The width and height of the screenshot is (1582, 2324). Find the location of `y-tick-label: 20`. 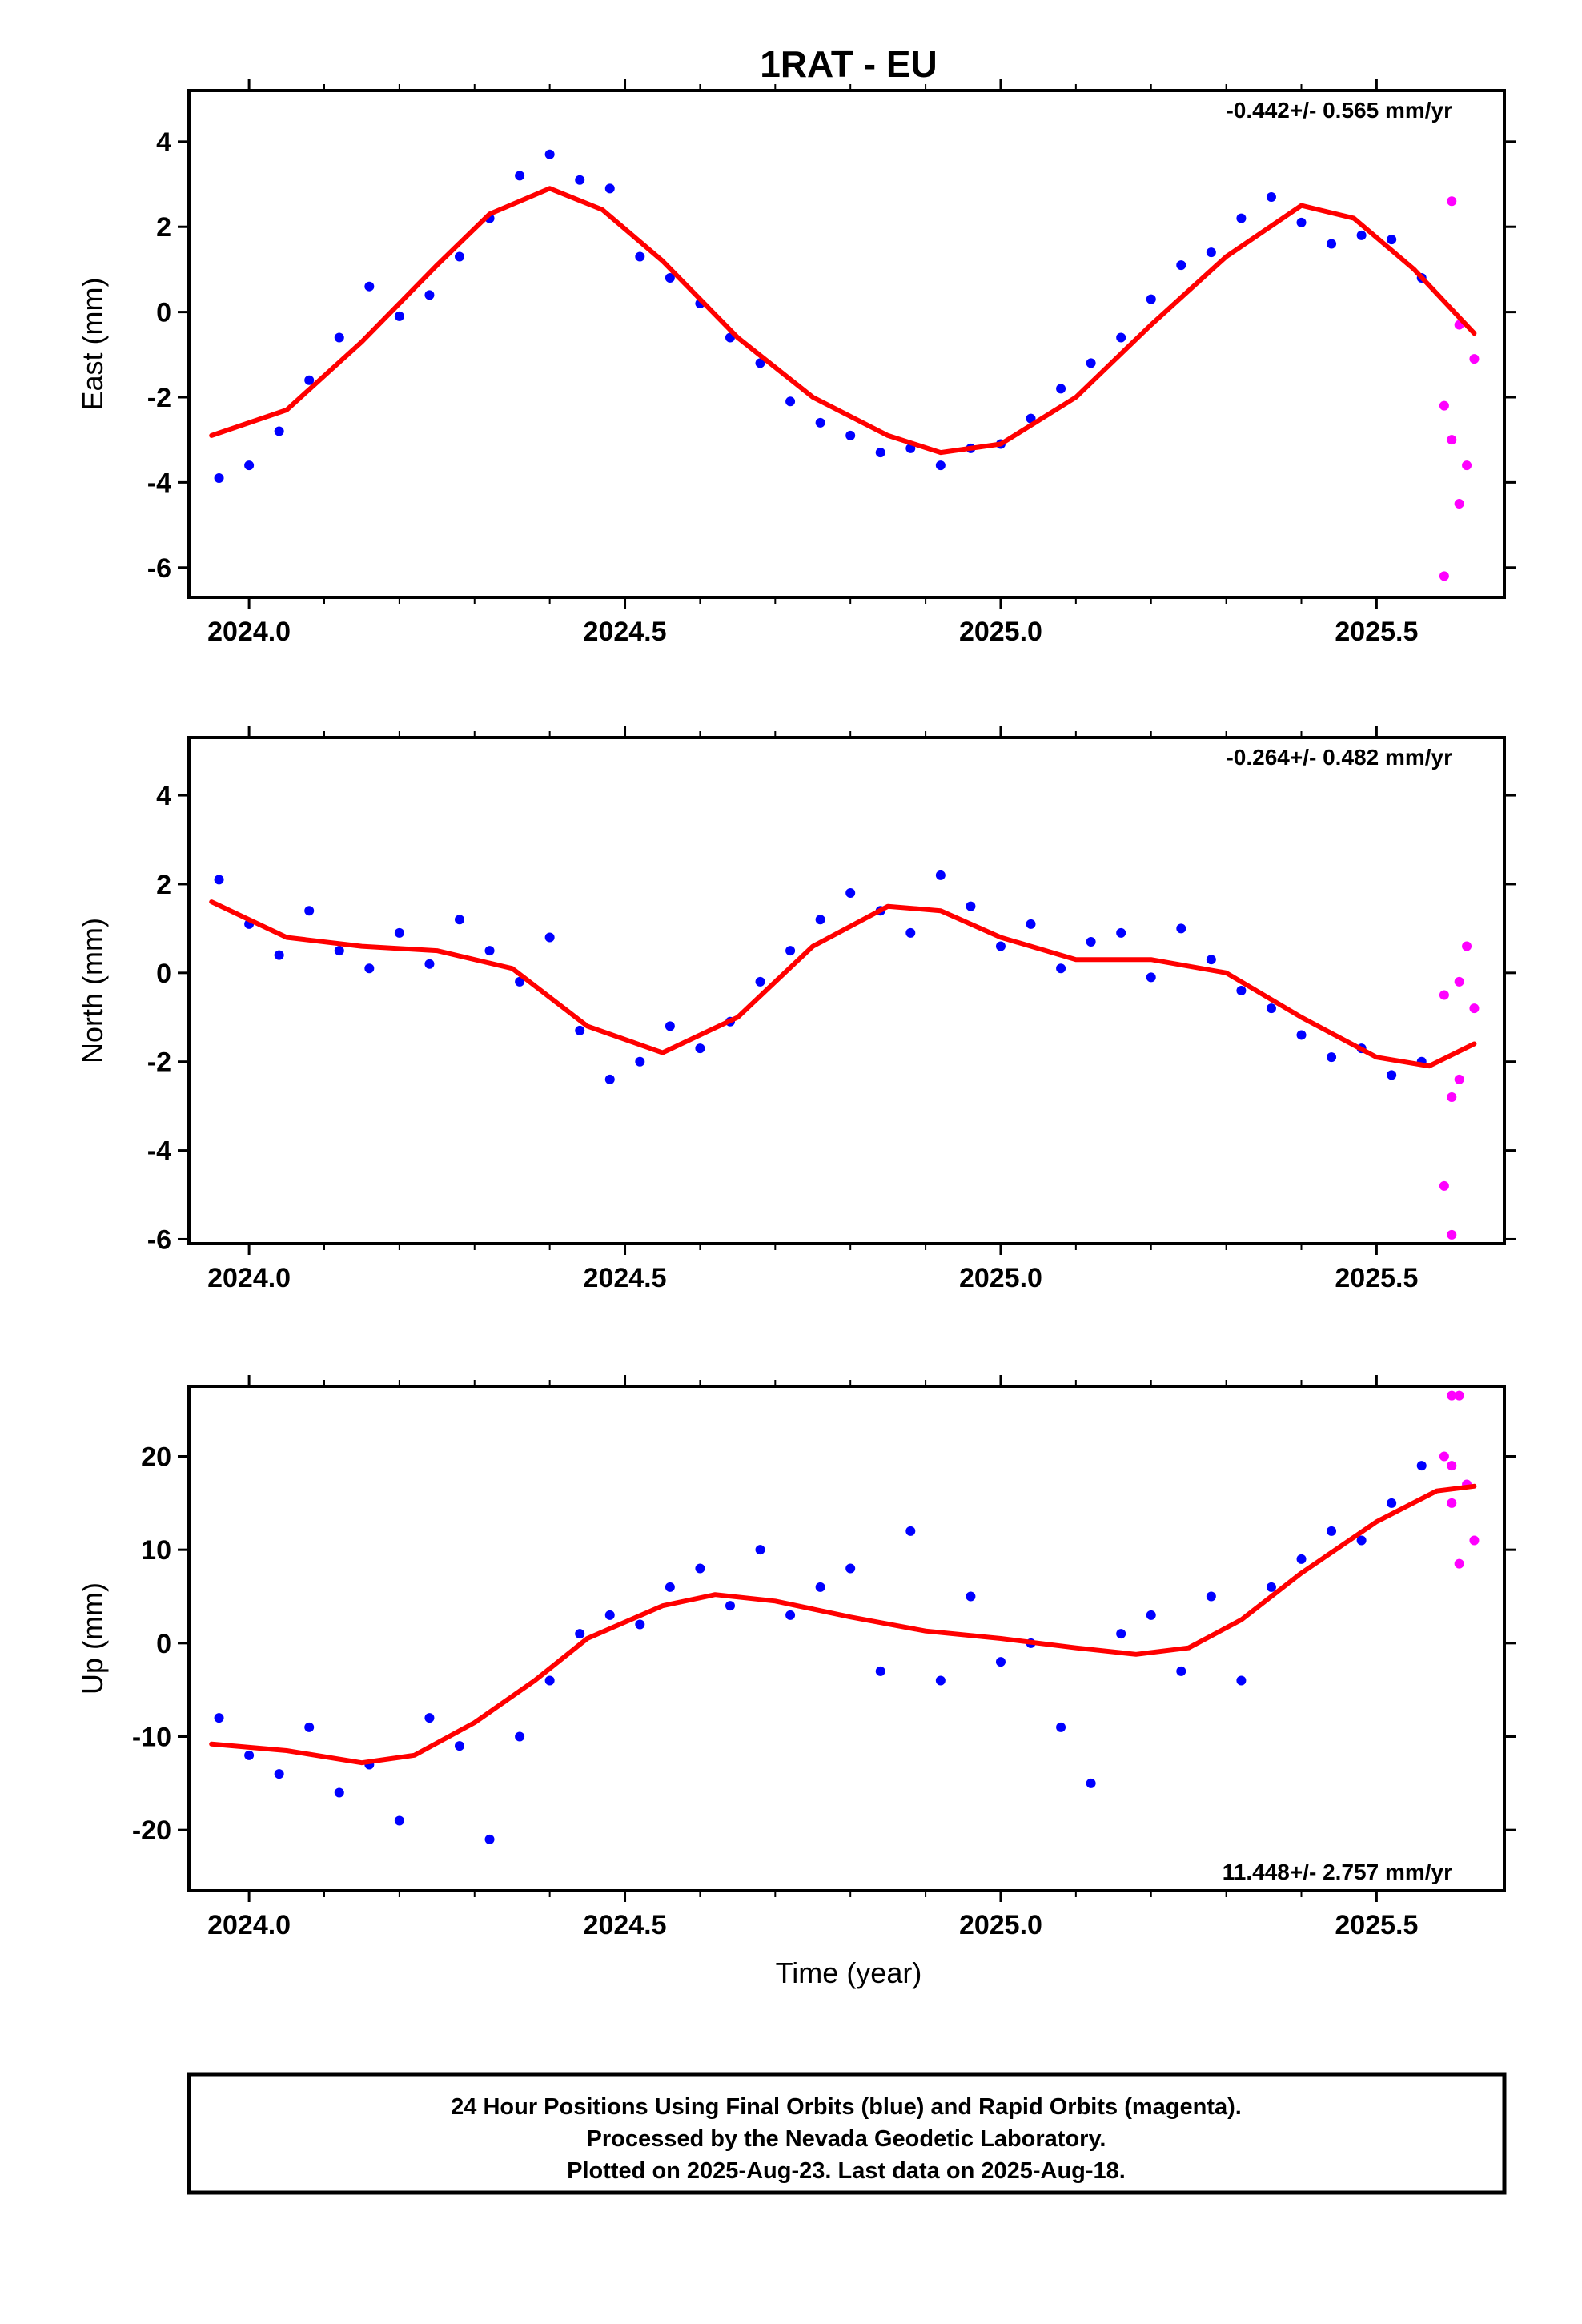

y-tick-label: 20 is located at coordinates (156, 1457).